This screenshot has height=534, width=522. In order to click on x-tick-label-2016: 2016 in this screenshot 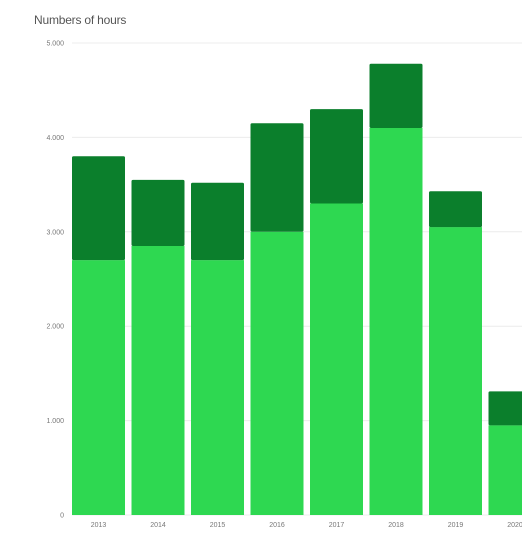, I will do `click(277, 525)`.